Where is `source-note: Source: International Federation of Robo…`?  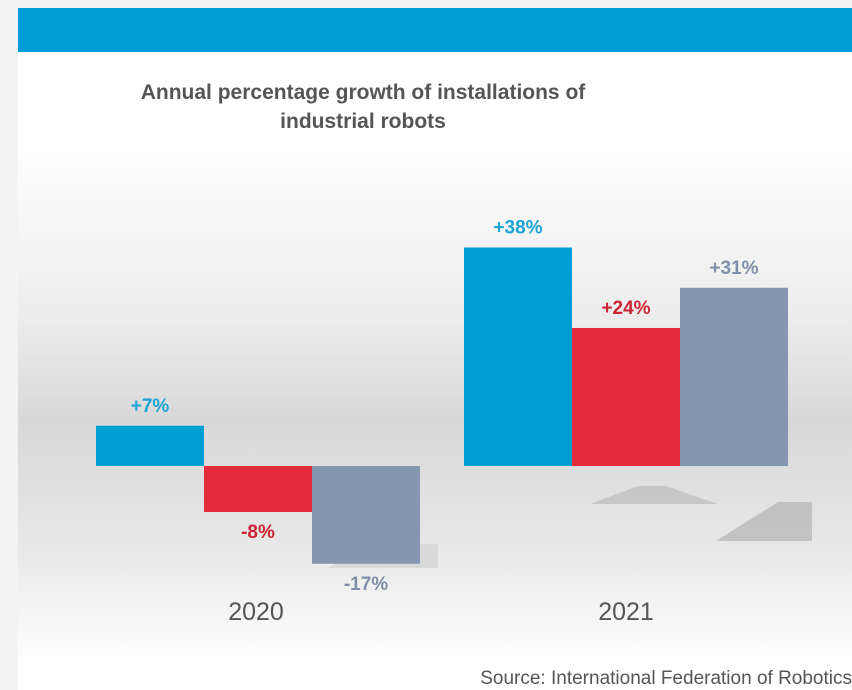 source-note: Source: International Federation of Robo… is located at coordinates (666, 678).